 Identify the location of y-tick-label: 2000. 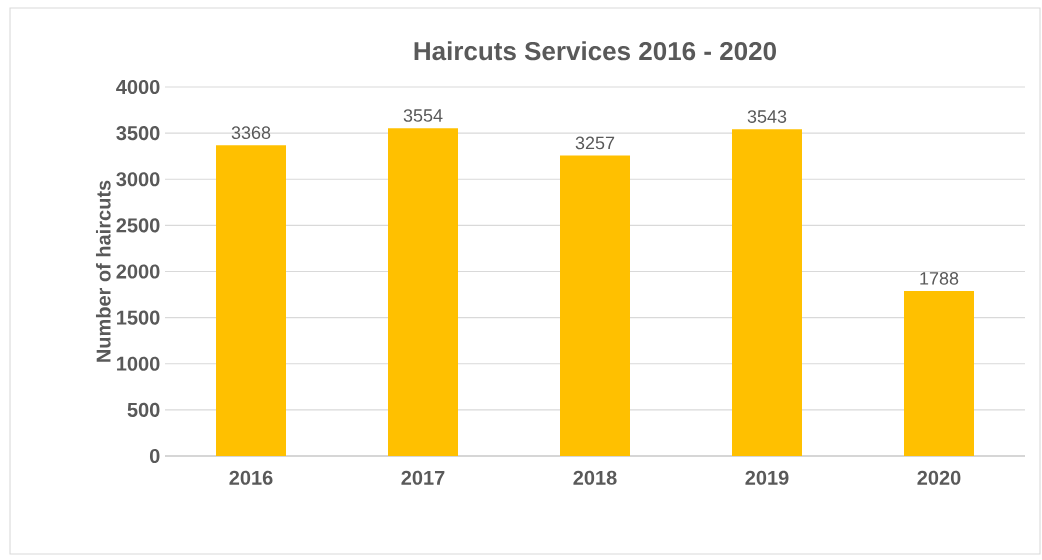
(138, 271).